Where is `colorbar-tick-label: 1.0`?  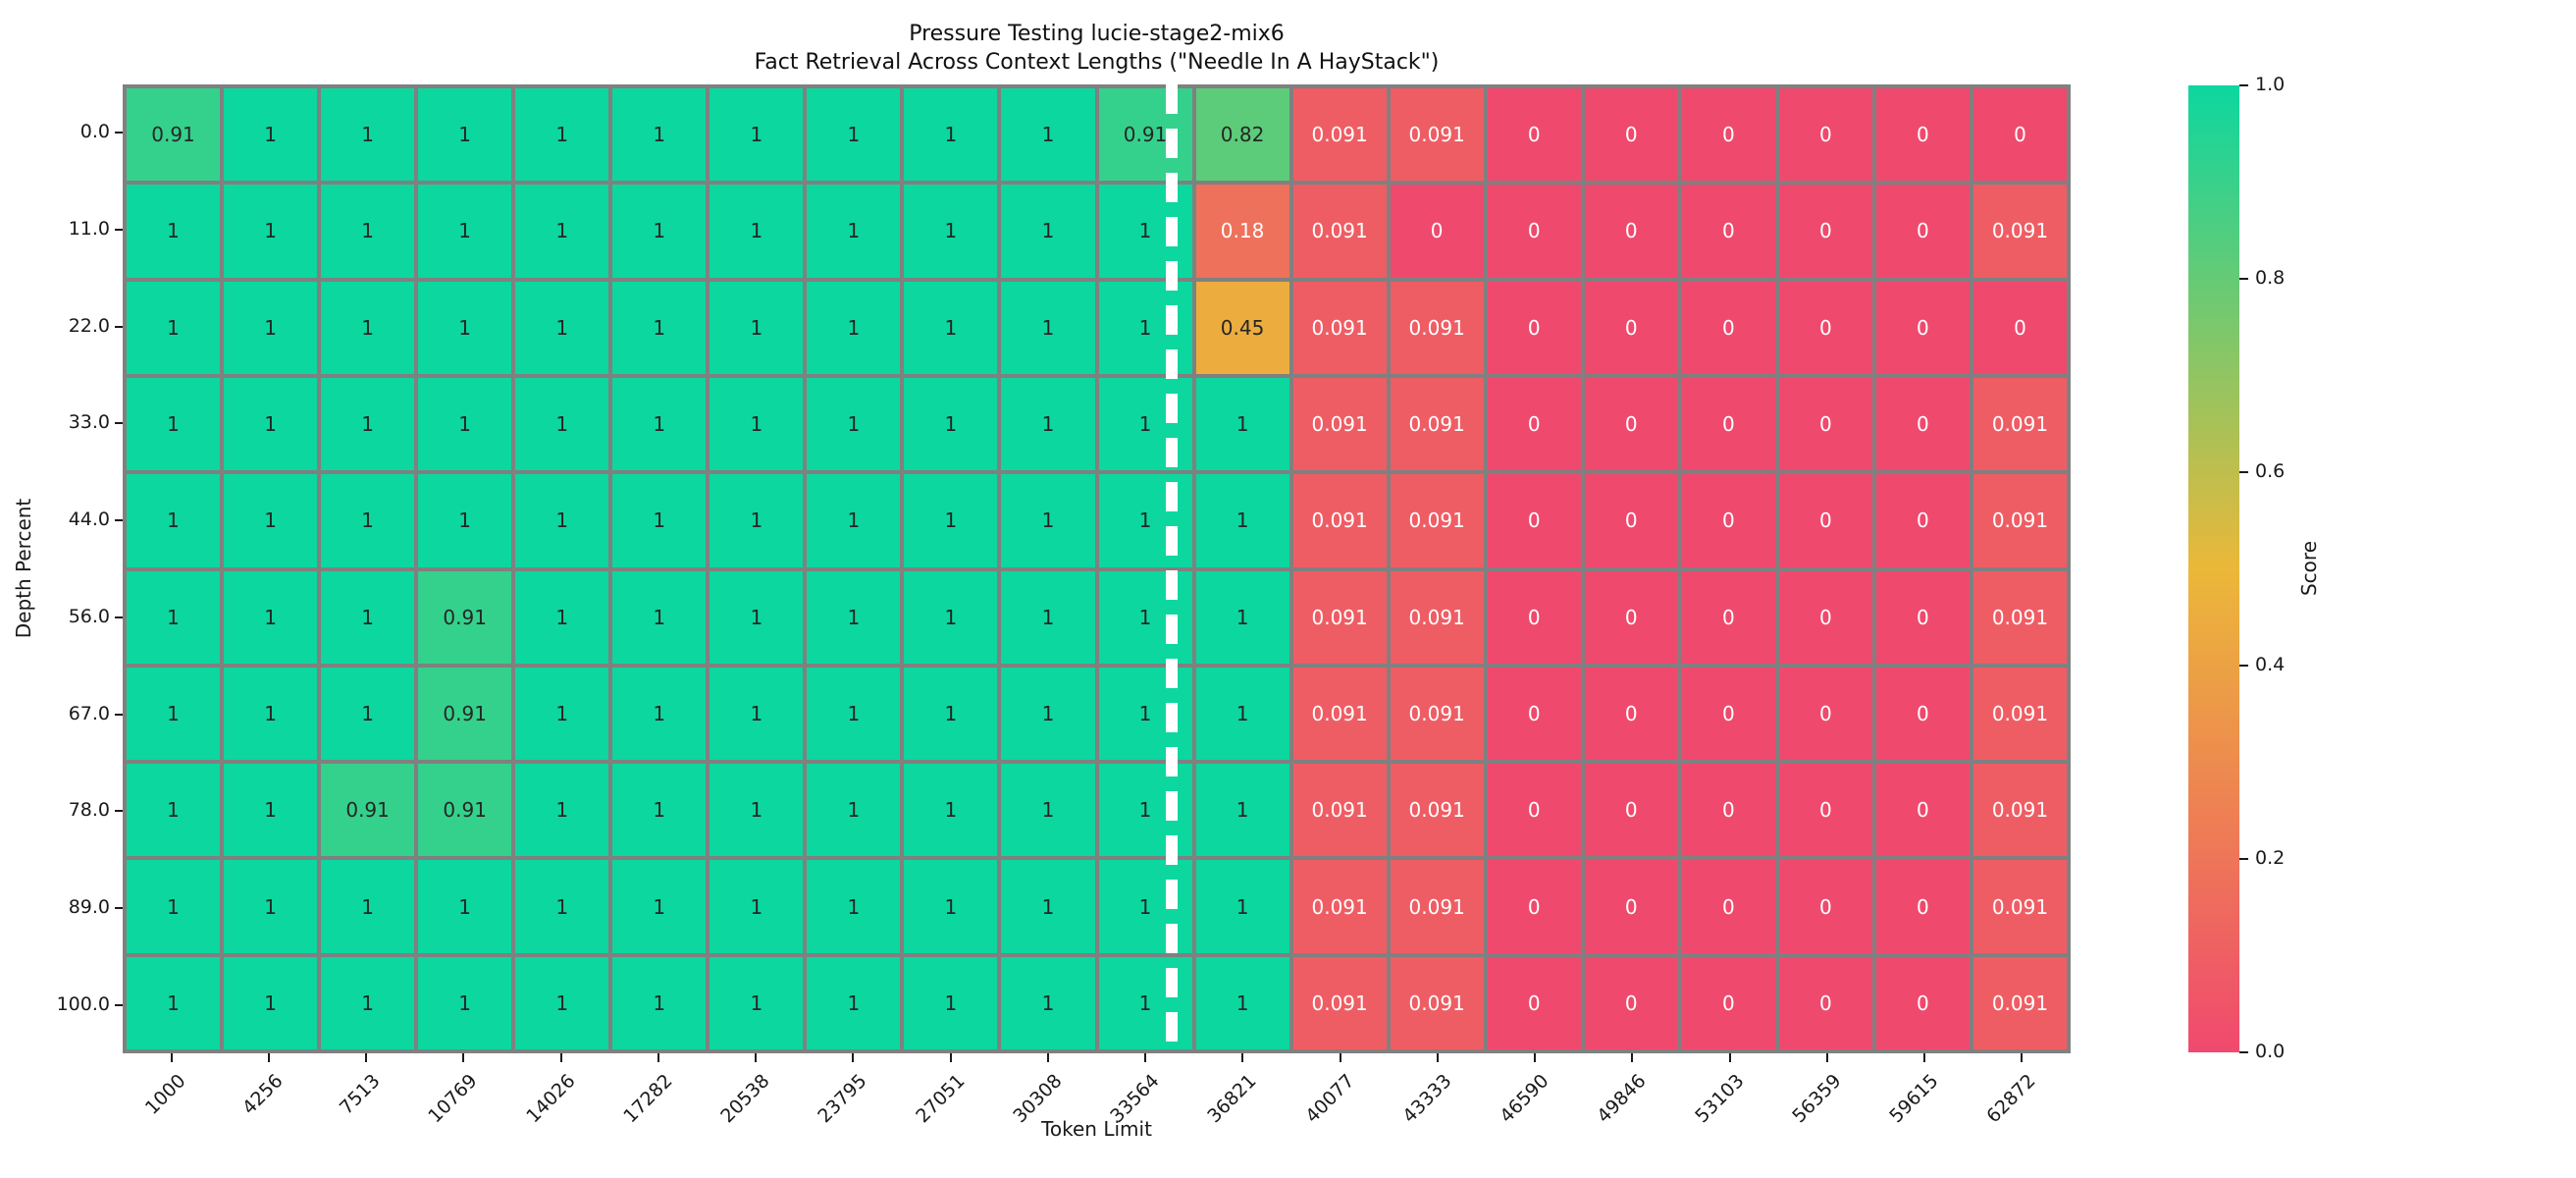
colorbar-tick-label: 1.0 is located at coordinates (2270, 84).